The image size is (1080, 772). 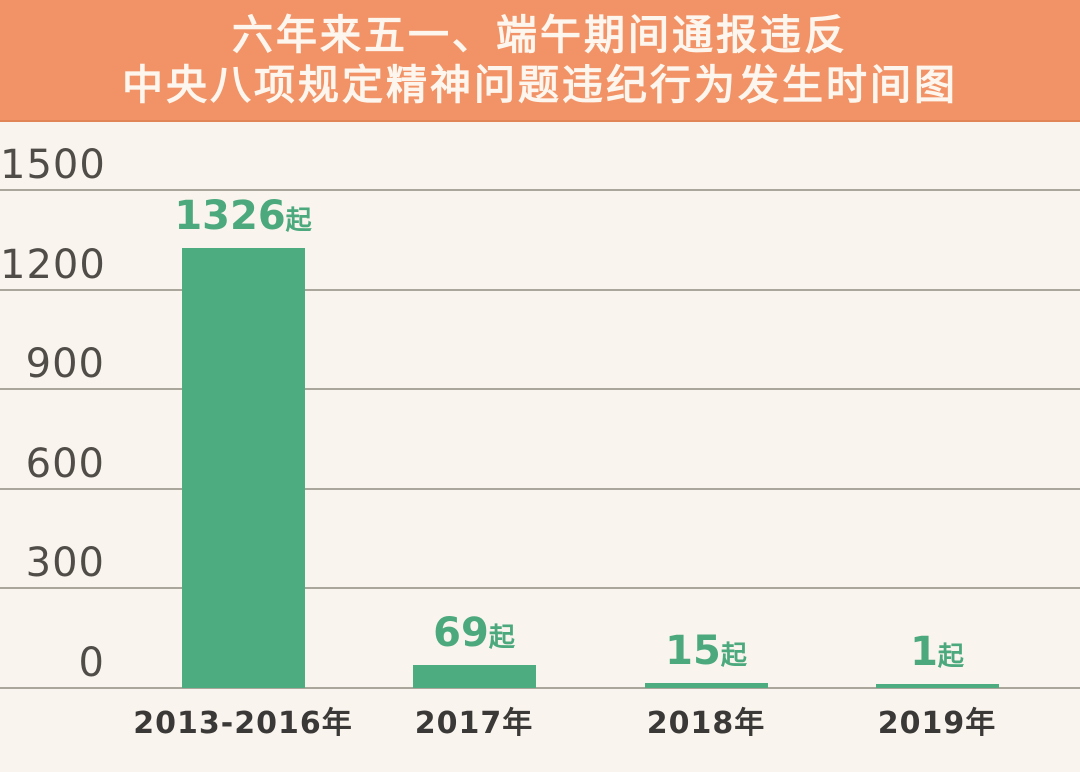 I want to click on y-tick-label-600: 600, so click(x=65, y=463).